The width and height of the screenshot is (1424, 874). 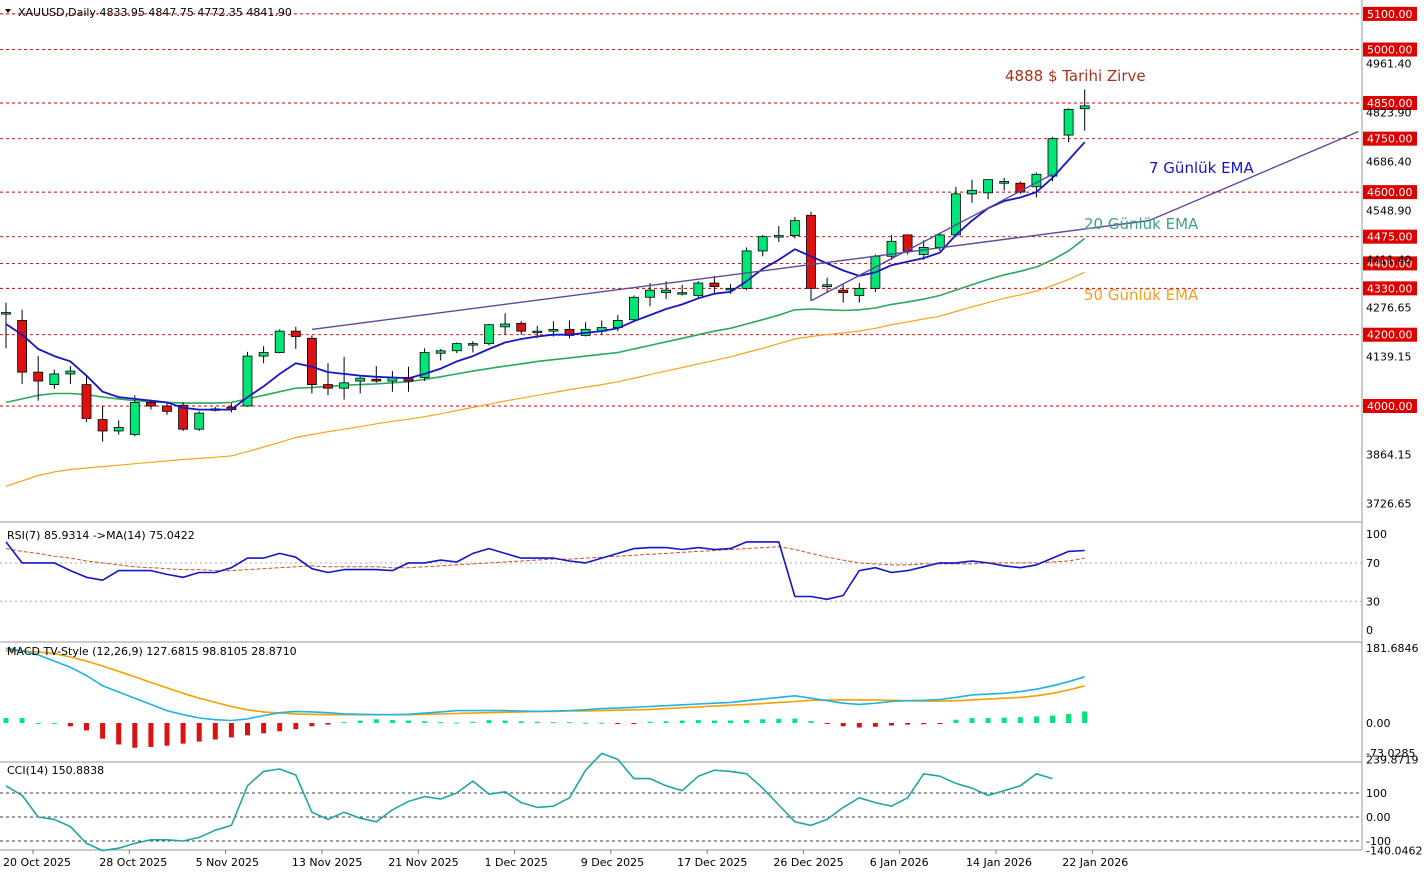 I want to click on cci-axis-tick: -100, so click(x=1378, y=841).